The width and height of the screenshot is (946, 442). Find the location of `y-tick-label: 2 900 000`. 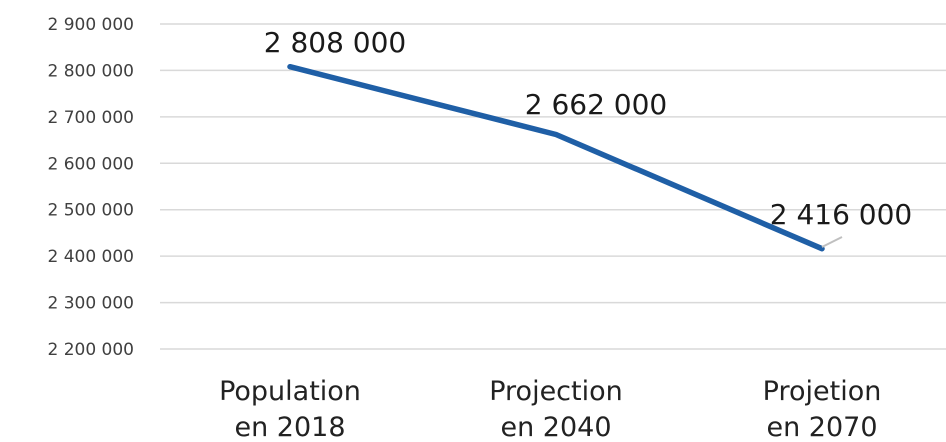

y-tick-label: 2 900 000 is located at coordinates (90, 25).